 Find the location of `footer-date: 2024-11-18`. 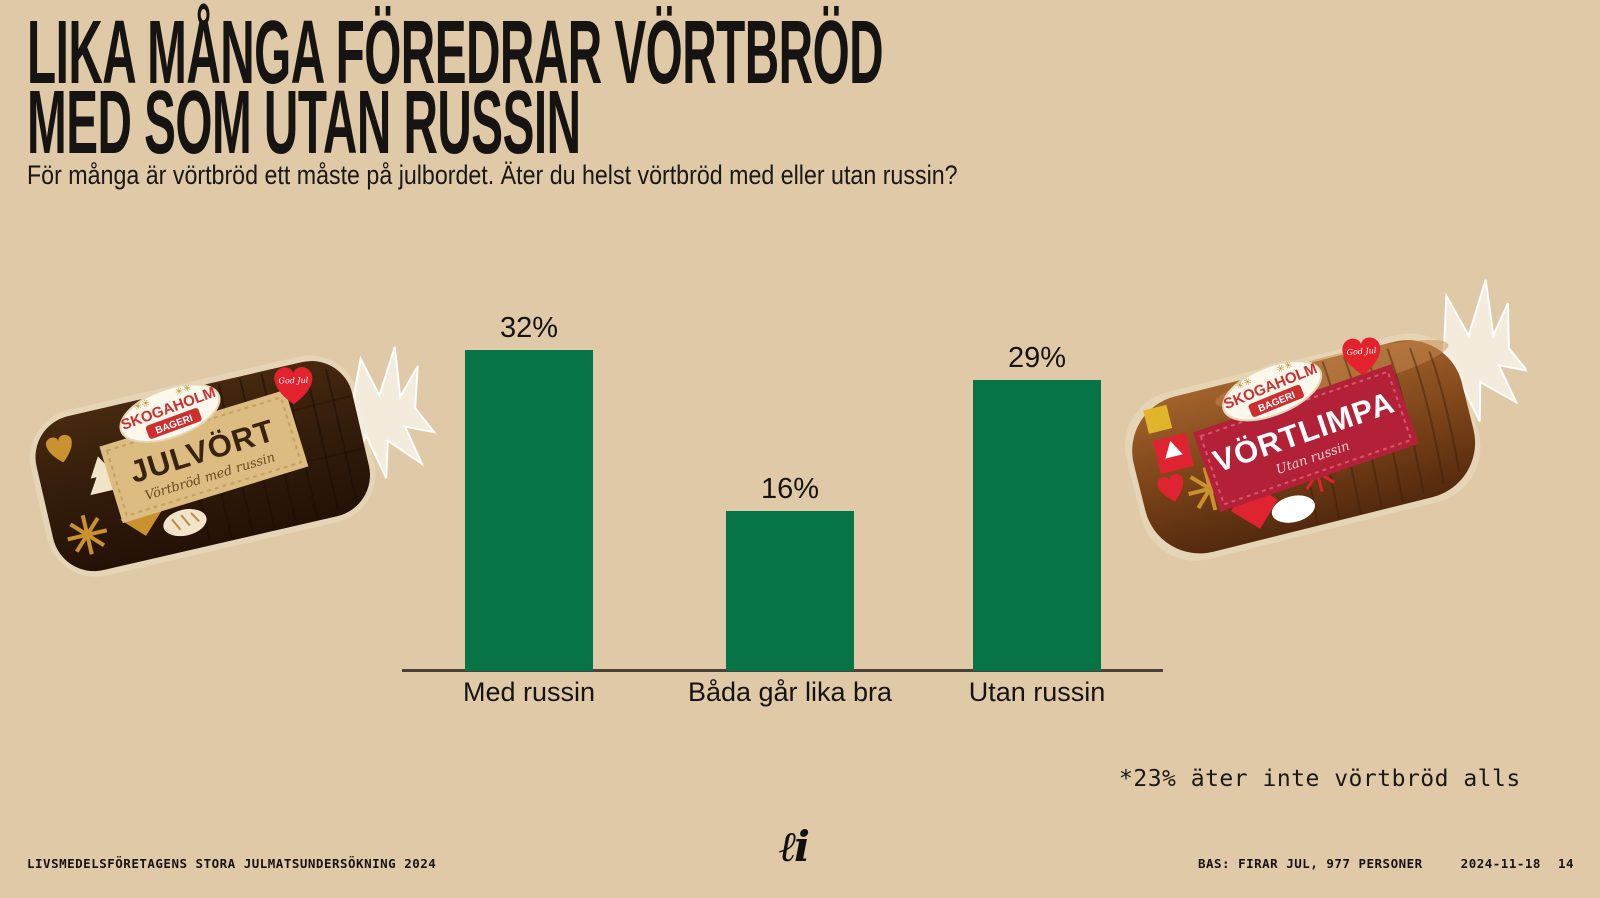

footer-date: 2024-11-18 is located at coordinates (1500, 863).